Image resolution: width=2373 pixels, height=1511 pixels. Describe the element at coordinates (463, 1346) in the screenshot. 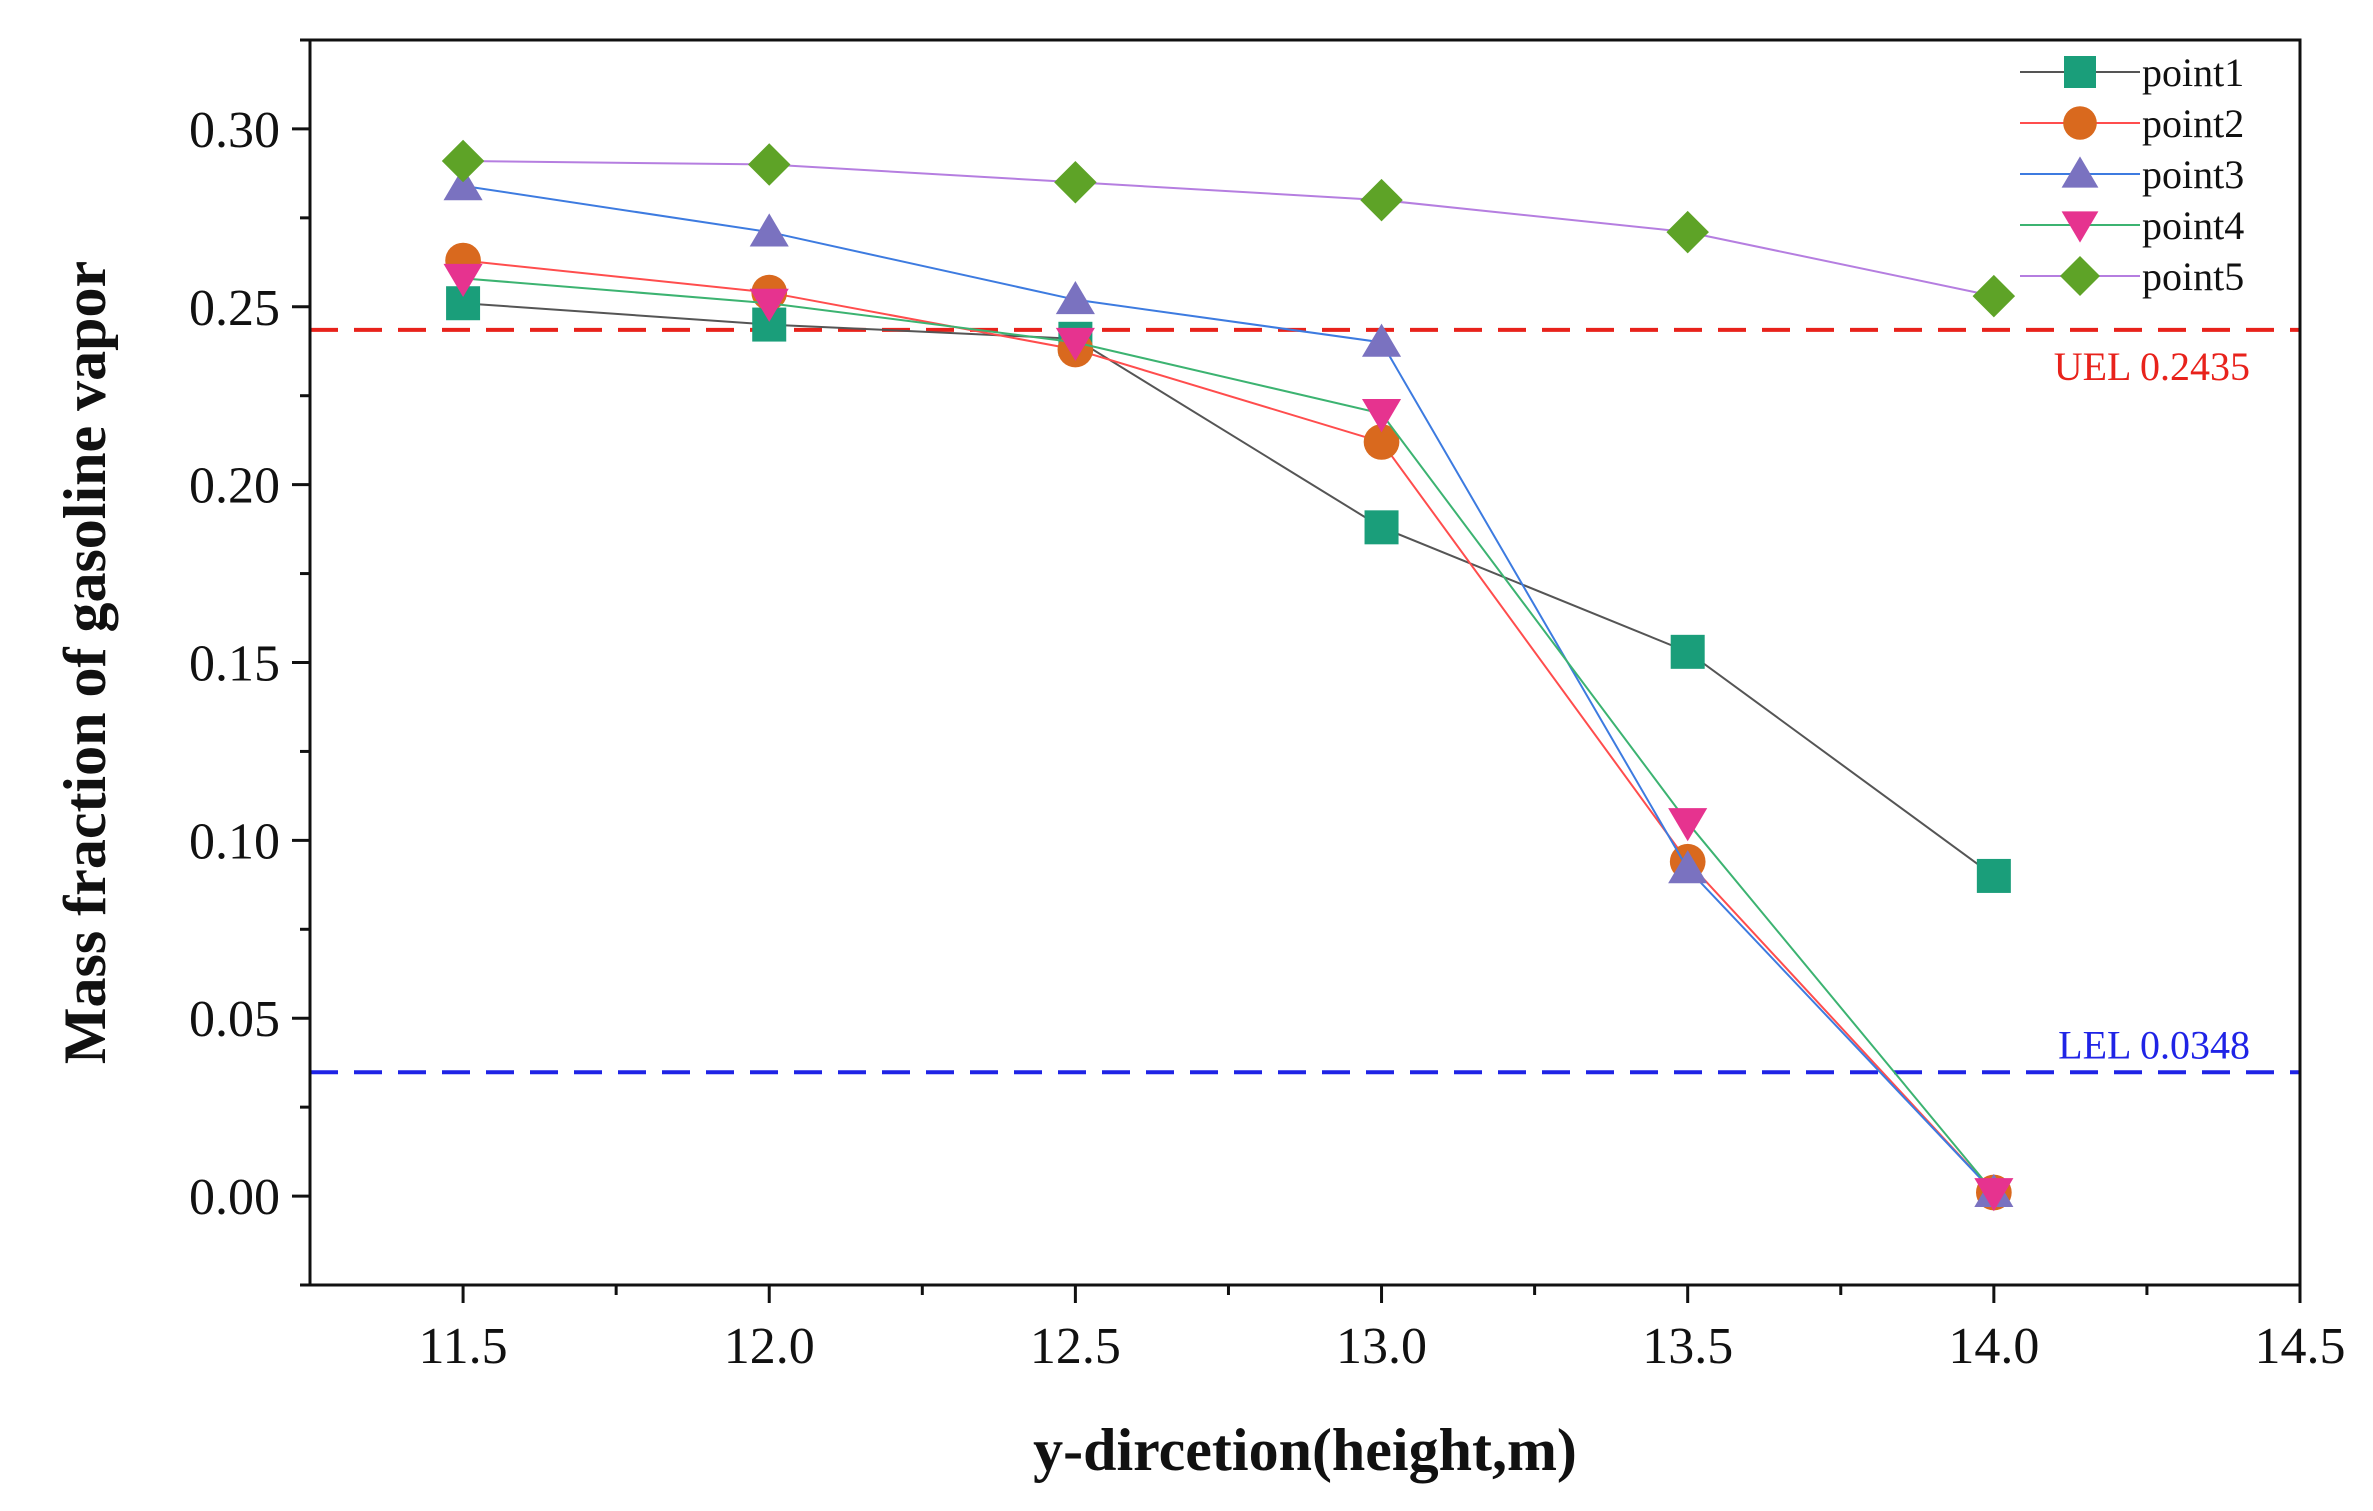

I see `x-tick-label: 11.5` at that location.